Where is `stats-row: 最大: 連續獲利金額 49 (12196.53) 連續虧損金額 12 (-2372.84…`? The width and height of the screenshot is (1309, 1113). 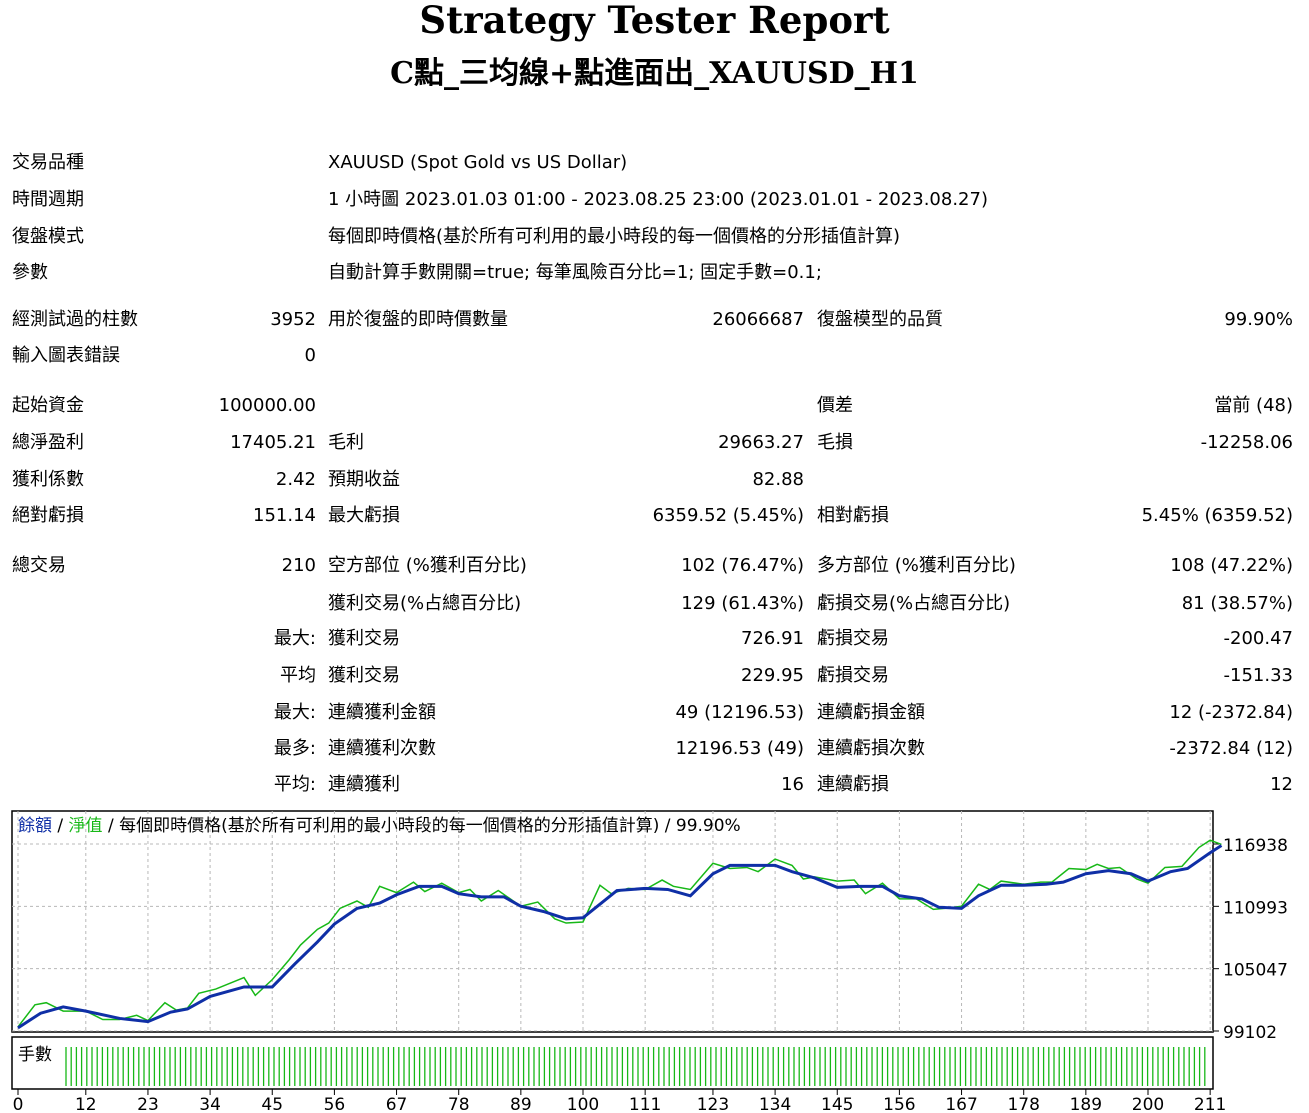 stats-row: 最大: 連續獲利金額 49 (12196.53) 連續虧損金額 12 (-2372.84… is located at coordinates (654, 713).